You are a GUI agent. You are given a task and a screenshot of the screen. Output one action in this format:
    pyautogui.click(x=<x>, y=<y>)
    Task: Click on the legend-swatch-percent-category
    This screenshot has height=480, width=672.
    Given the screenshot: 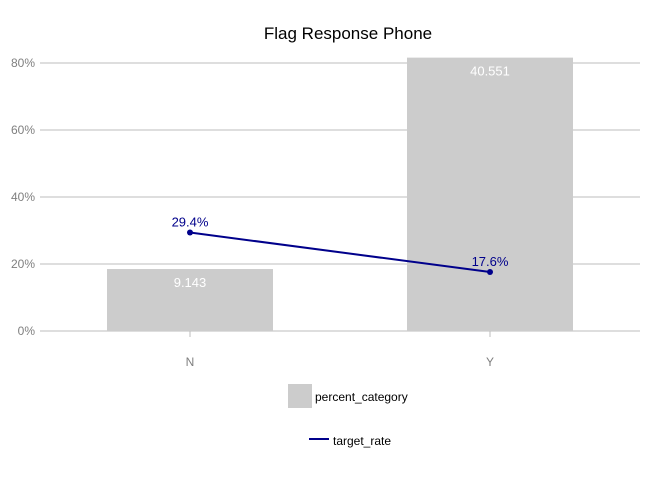 What is the action you would take?
    pyautogui.click(x=300, y=396)
    